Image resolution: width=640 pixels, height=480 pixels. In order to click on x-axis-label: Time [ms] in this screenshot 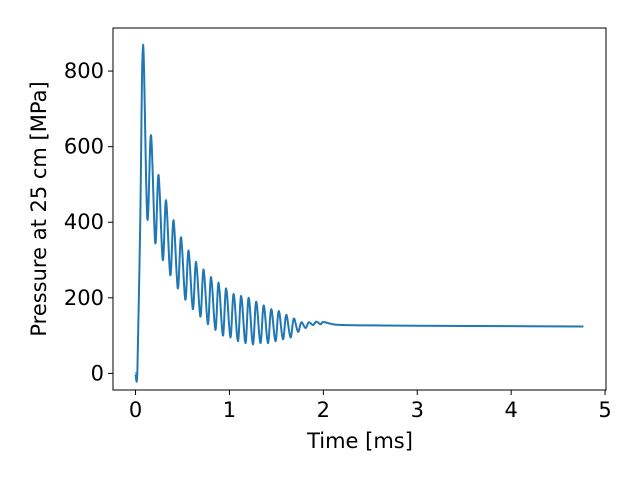, I will do `click(359, 441)`.